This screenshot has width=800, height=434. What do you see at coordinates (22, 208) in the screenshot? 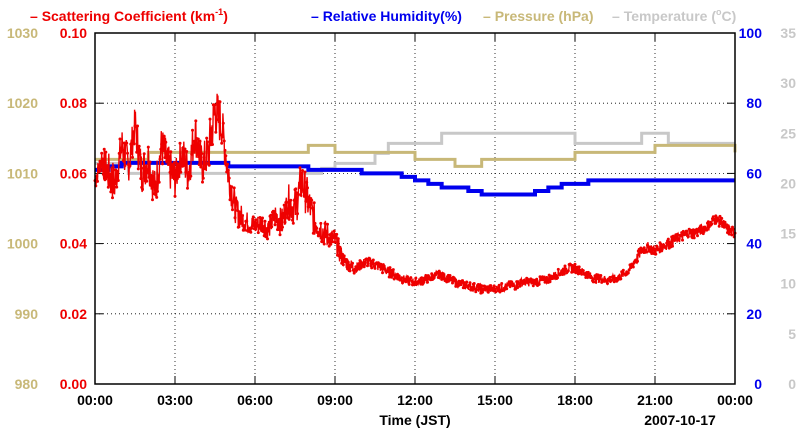
I see `pressure-axis: 980 990 1000 1010 1020 1030` at bounding box center [22, 208].